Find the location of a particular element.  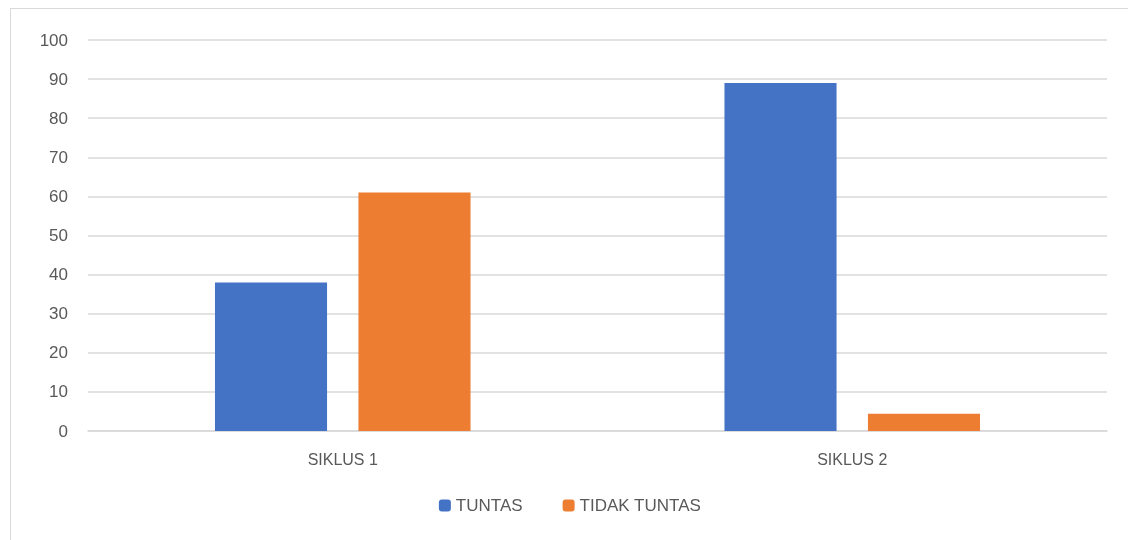

x-tick-label: SIKLUS 2 is located at coordinates (852, 459).